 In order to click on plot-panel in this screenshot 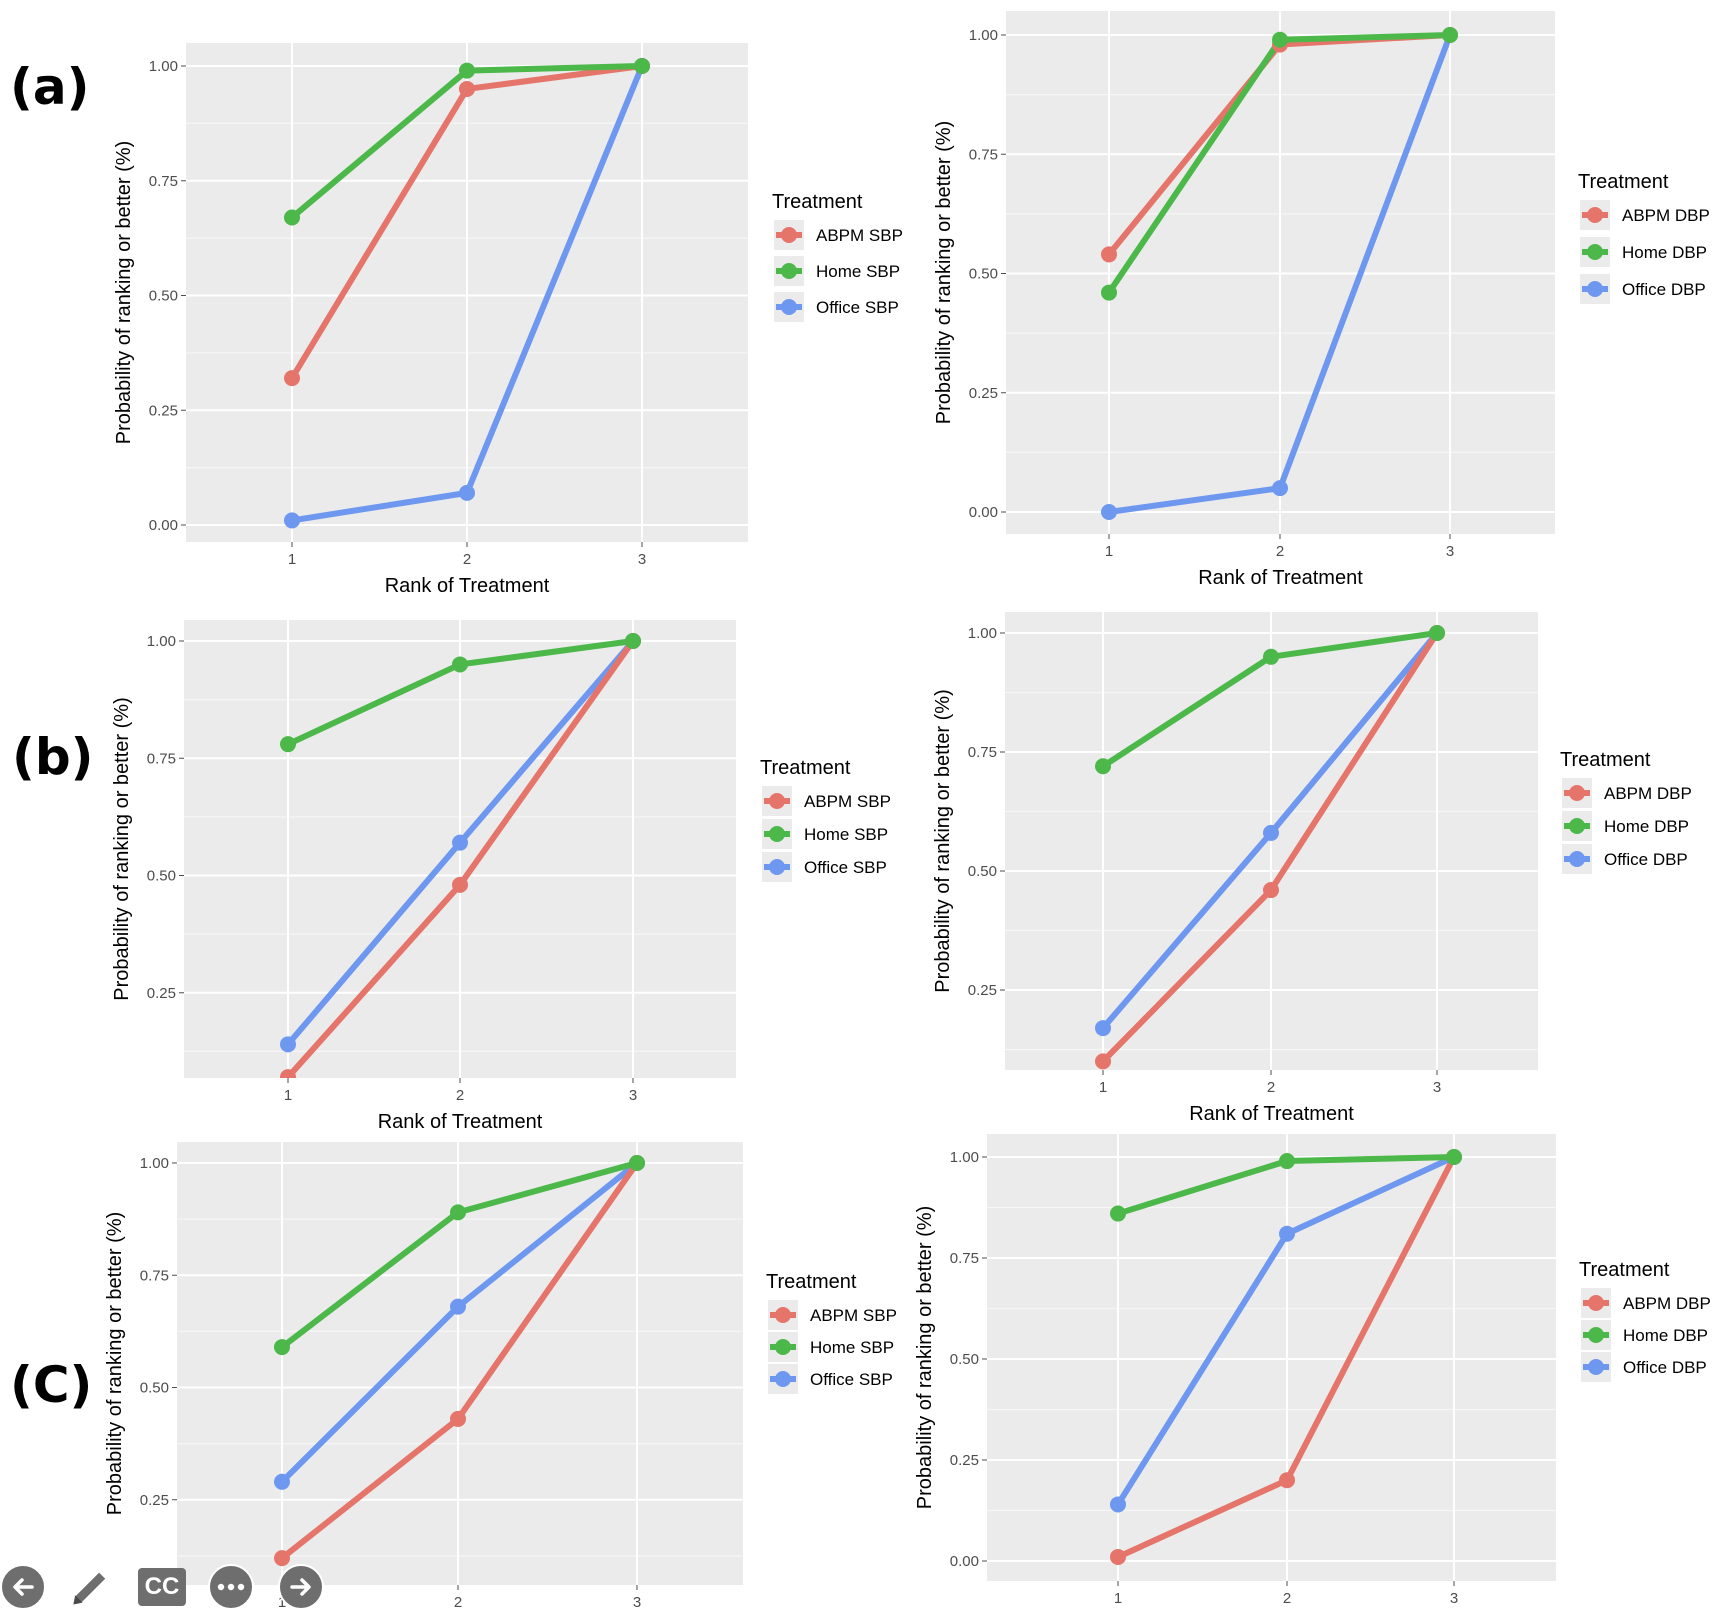, I will do `click(1271, 1357)`.